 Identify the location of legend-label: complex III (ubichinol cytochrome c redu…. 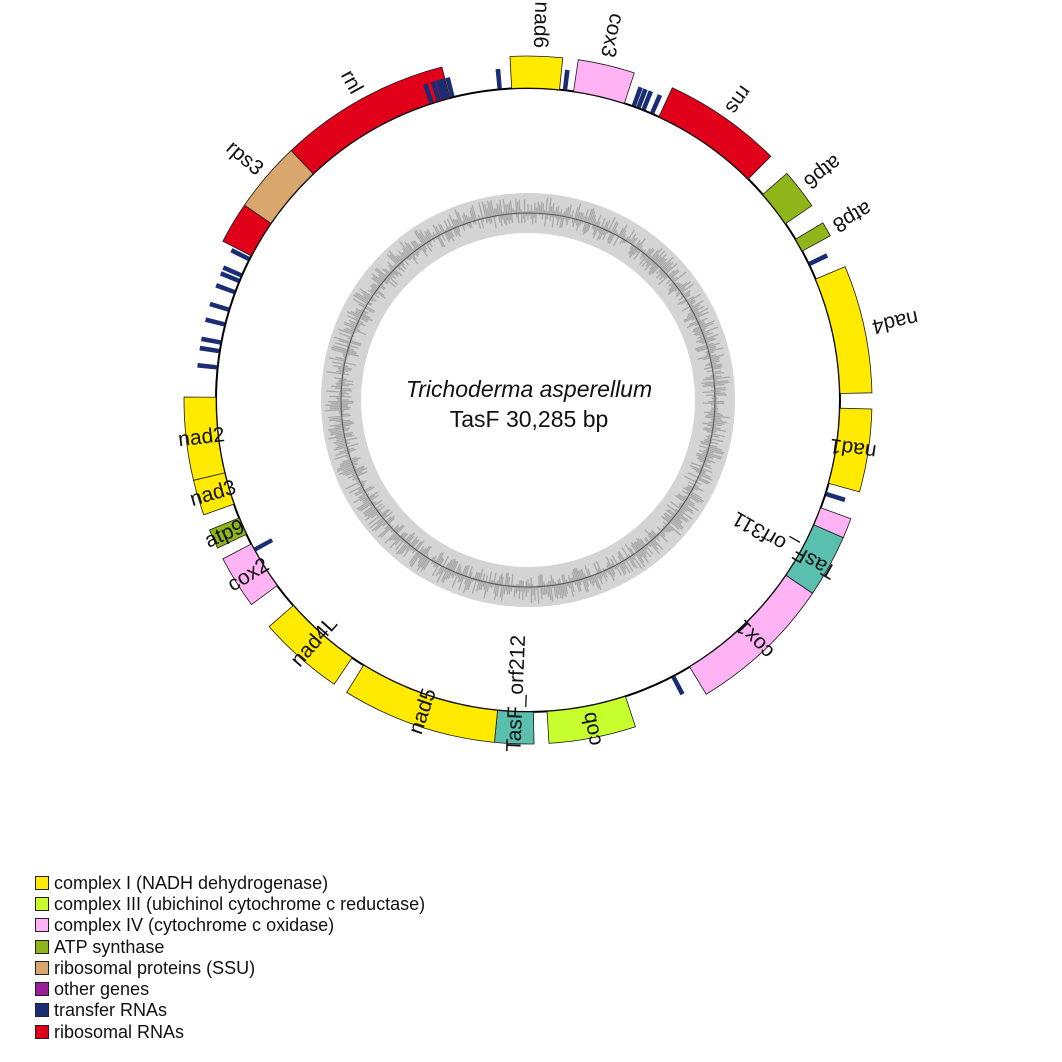
(240, 903).